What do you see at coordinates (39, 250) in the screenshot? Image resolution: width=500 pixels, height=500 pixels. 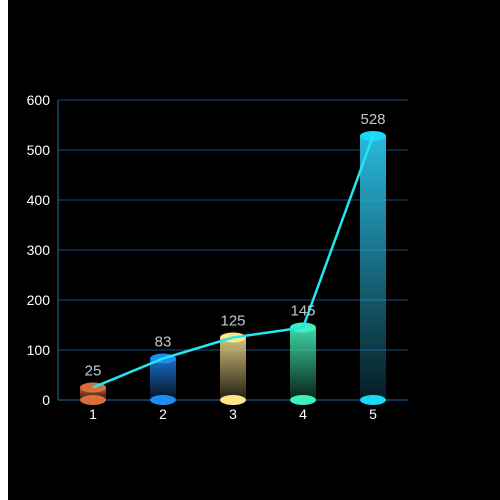 I see `y-tick-label: 300` at bounding box center [39, 250].